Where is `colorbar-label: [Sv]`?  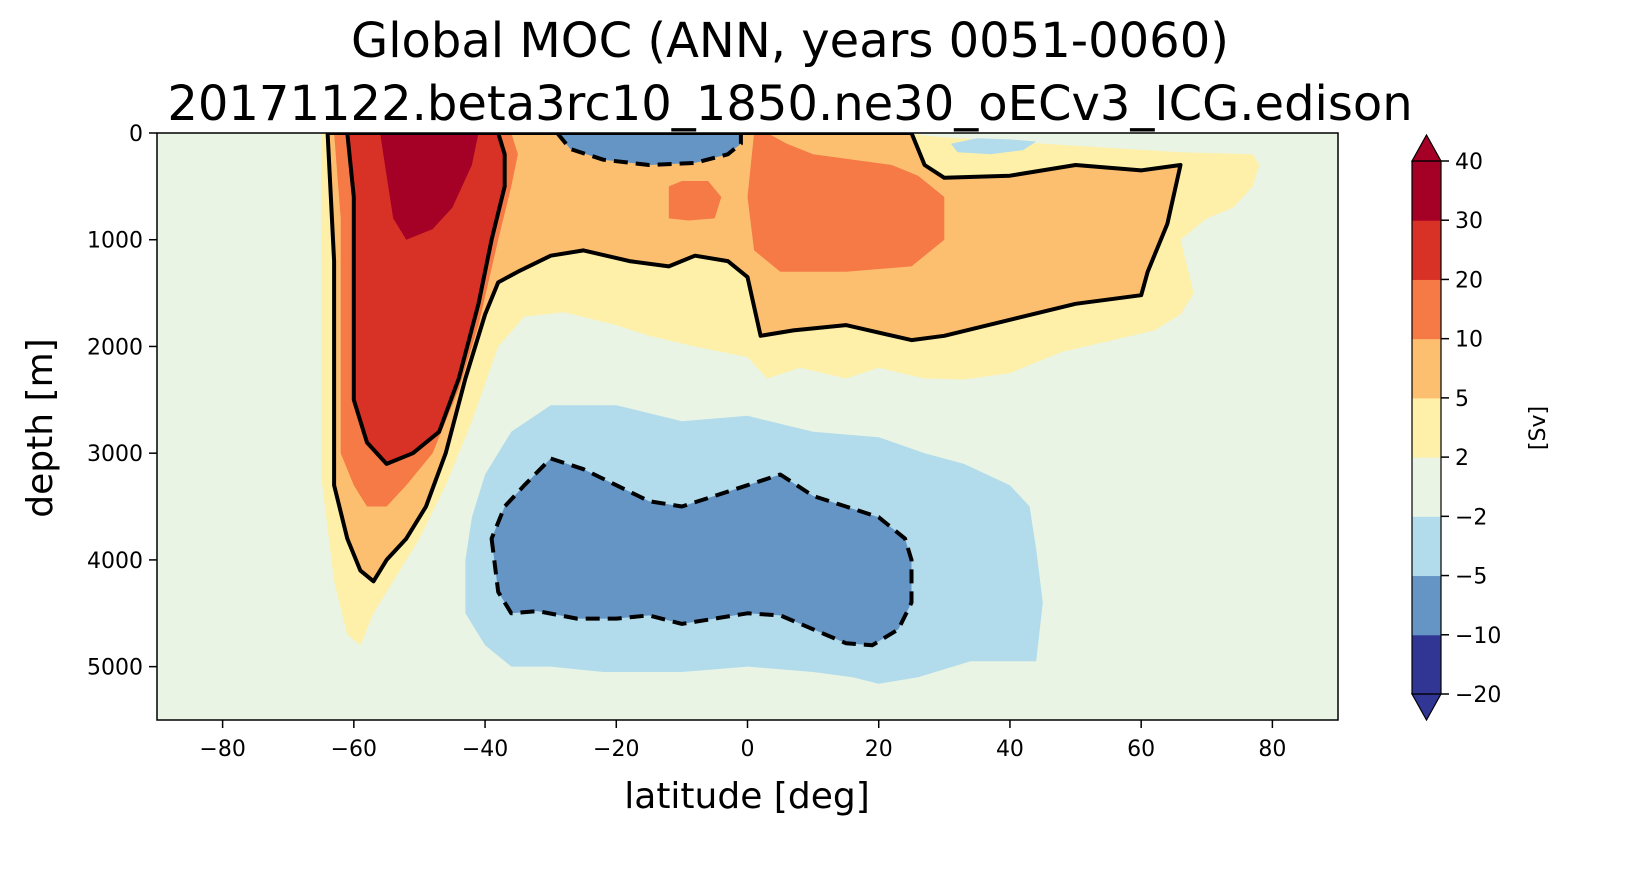
colorbar-label: [Sv] is located at coordinates (1538, 428).